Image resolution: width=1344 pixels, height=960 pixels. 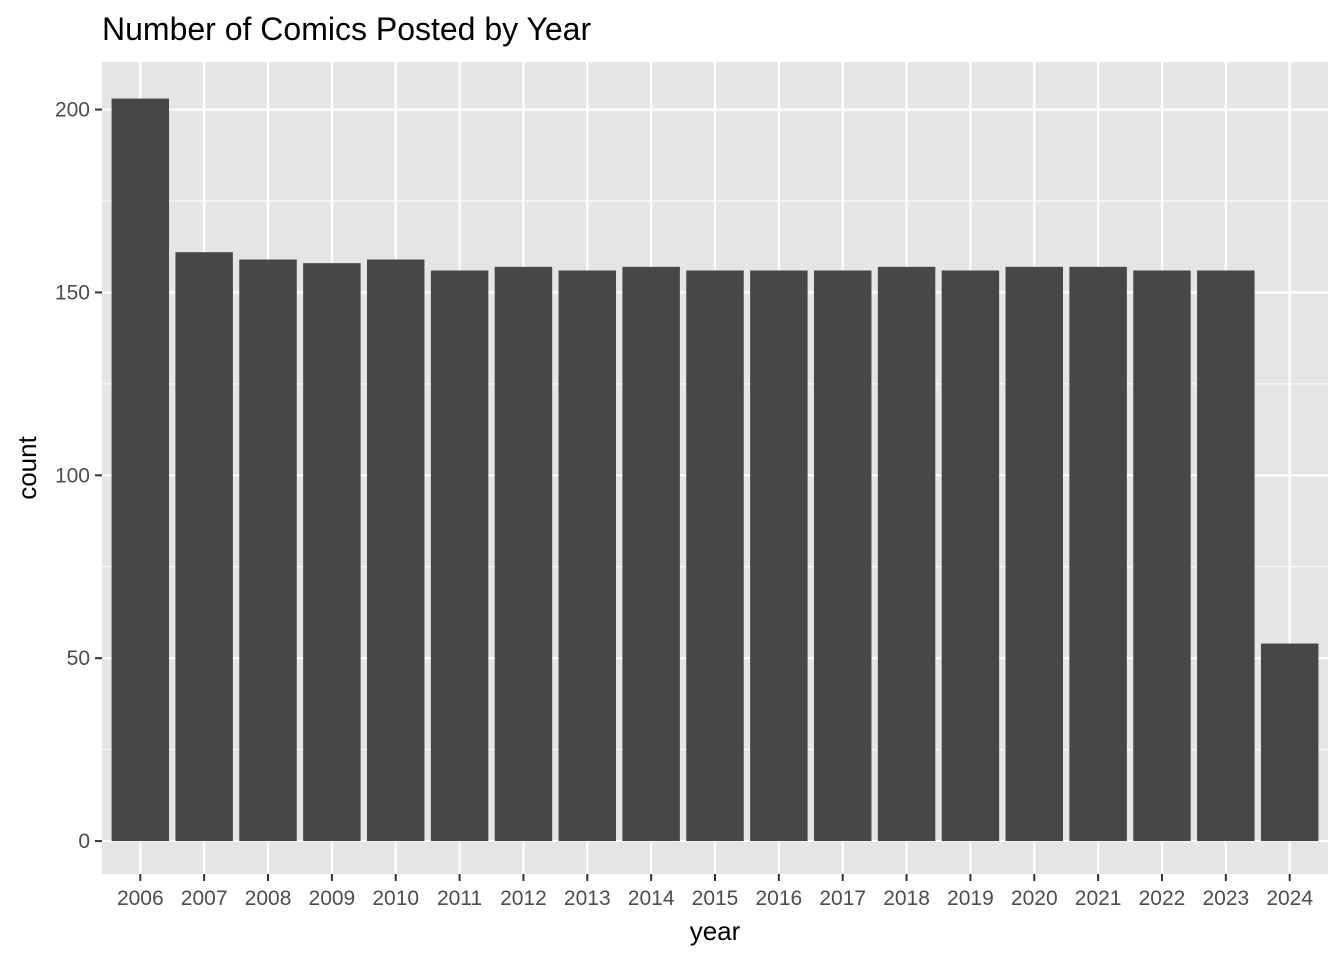 What do you see at coordinates (395, 898) in the screenshot?
I see `x-tick-label: 2010` at bounding box center [395, 898].